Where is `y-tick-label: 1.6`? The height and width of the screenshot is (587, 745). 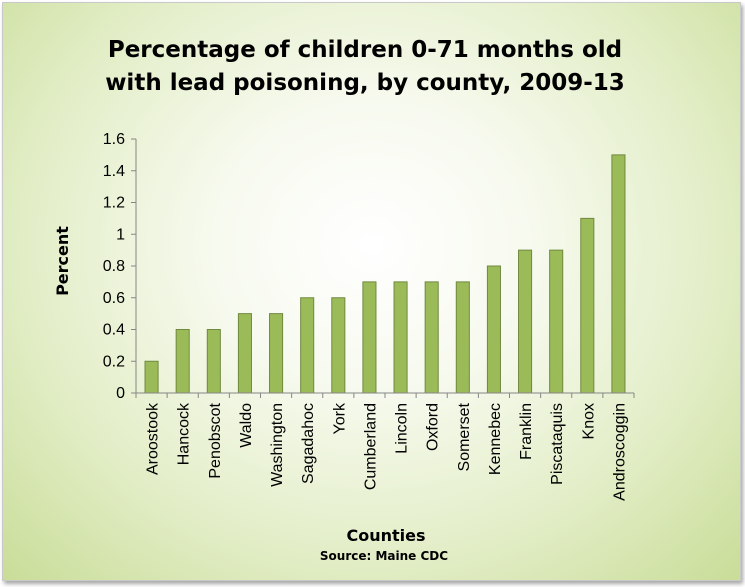
y-tick-label: 1.6 is located at coordinates (114, 139).